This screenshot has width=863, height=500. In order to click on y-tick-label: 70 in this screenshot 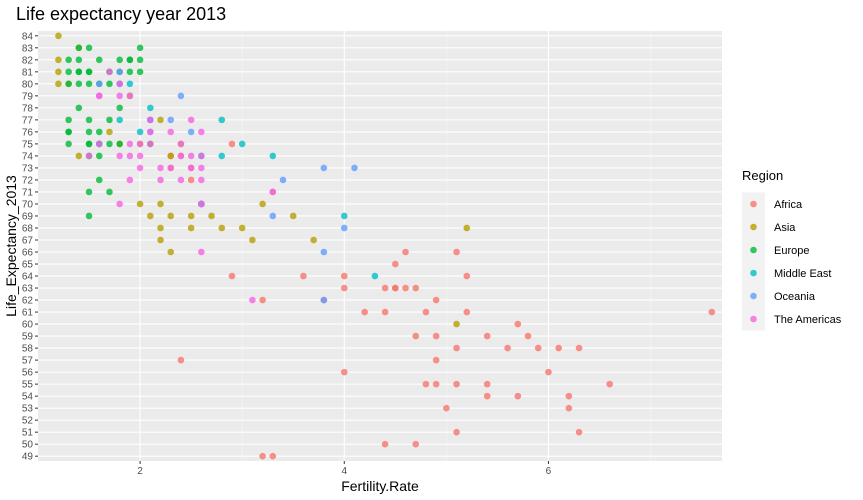, I will do `click(28, 204)`.